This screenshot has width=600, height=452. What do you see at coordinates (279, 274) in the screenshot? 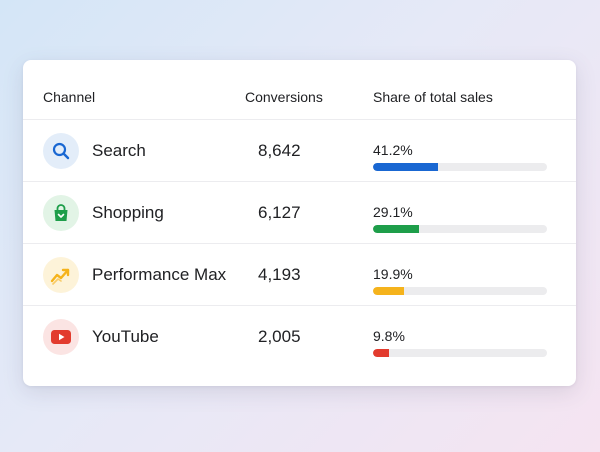
I see `conversions-value: 4,193` at bounding box center [279, 274].